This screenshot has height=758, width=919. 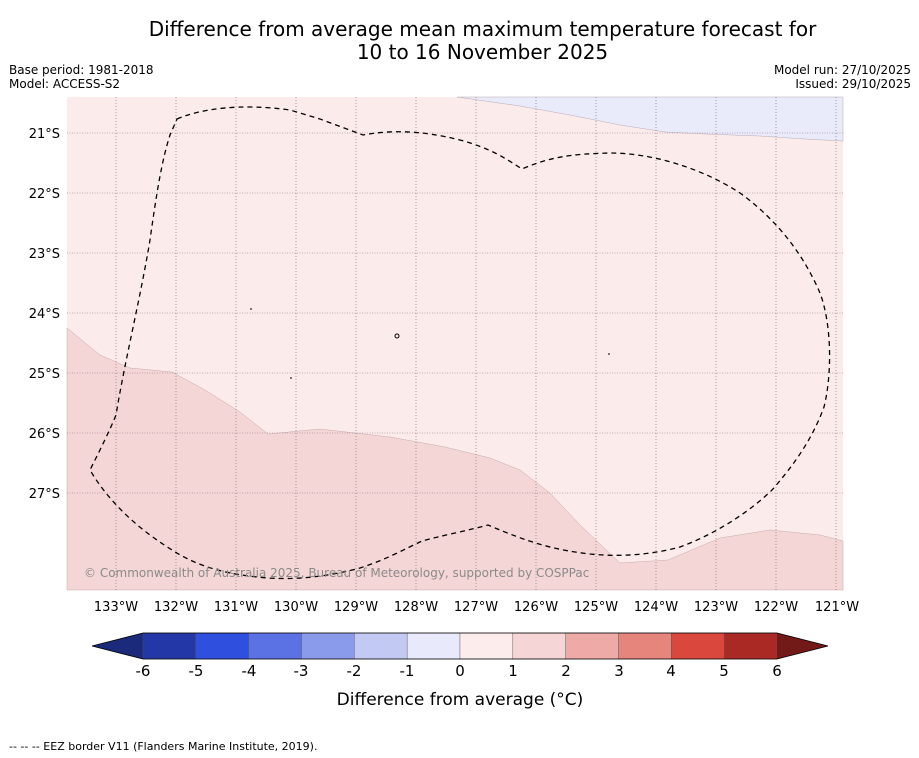 What do you see at coordinates (430, 343) in the screenshot?
I see `island-markers` at bounding box center [430, 343].